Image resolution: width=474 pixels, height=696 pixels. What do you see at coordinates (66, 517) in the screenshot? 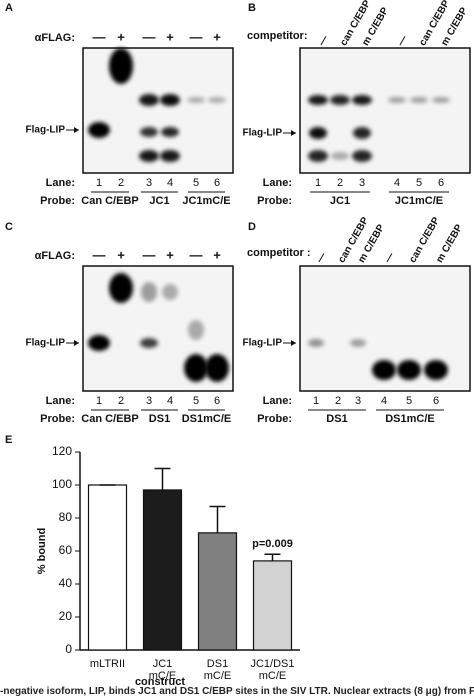
I see `y-tick-label: 80` at bounding box center [66, 517].